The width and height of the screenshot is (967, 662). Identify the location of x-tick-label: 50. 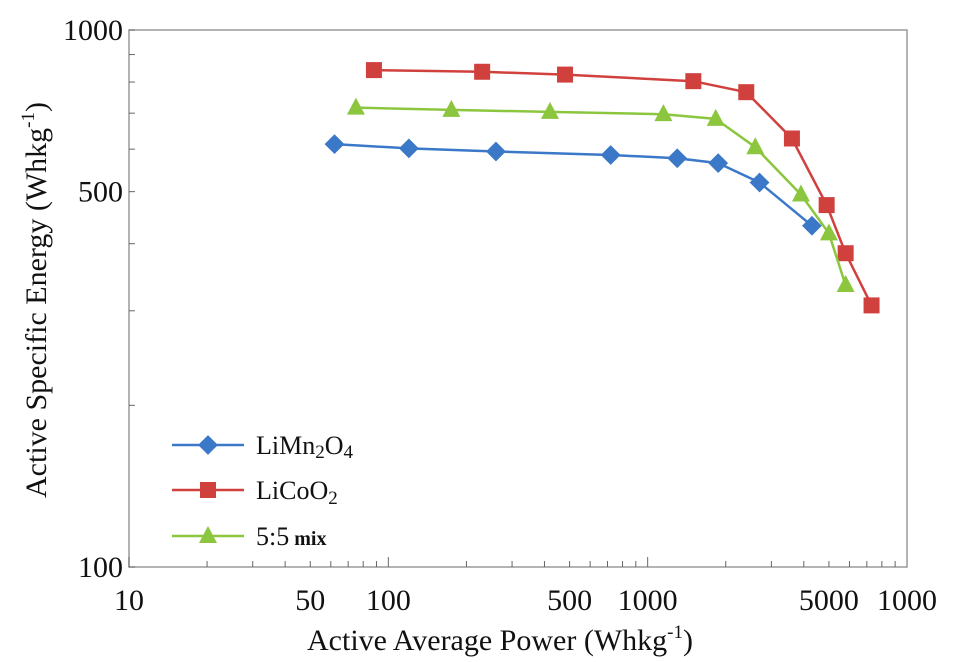
(310, 600).